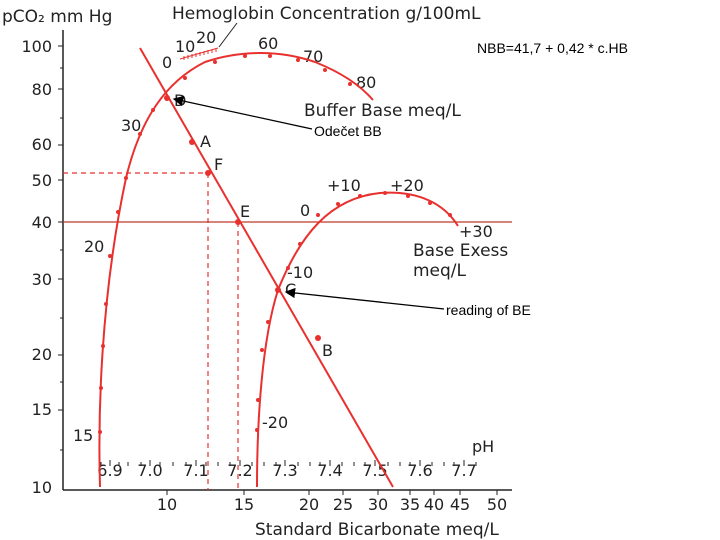 This screenshot has height=540, width=720. What do you see at coordinates (199, 53) in the screenshot?
I see `hb-scale-ticks` at bounding box center [199, 53].